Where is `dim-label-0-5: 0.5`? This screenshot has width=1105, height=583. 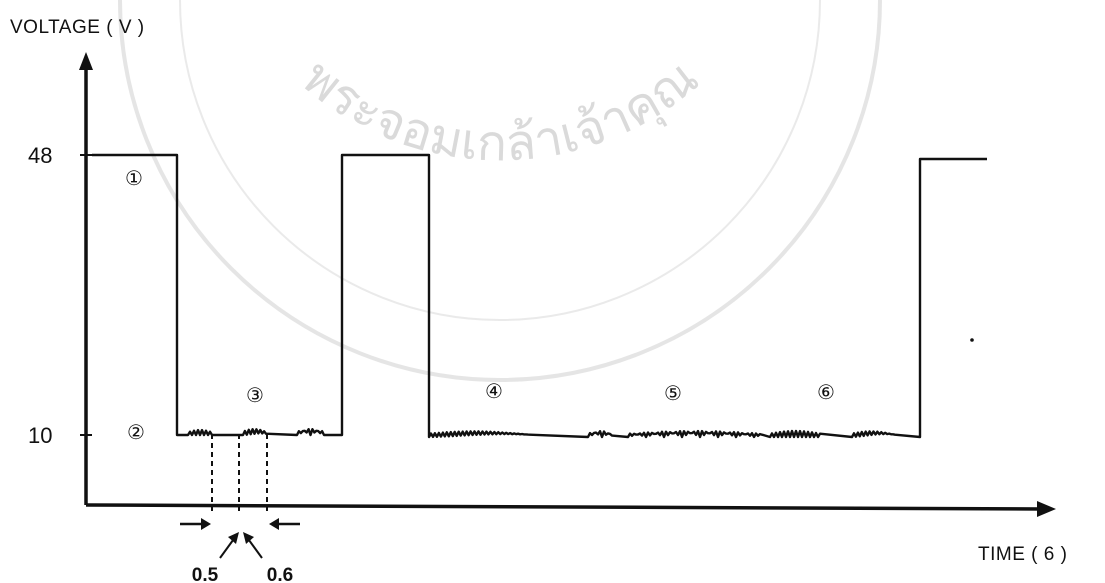 dim-label-0-5: 0.5 is located at coordinates (205, 574).